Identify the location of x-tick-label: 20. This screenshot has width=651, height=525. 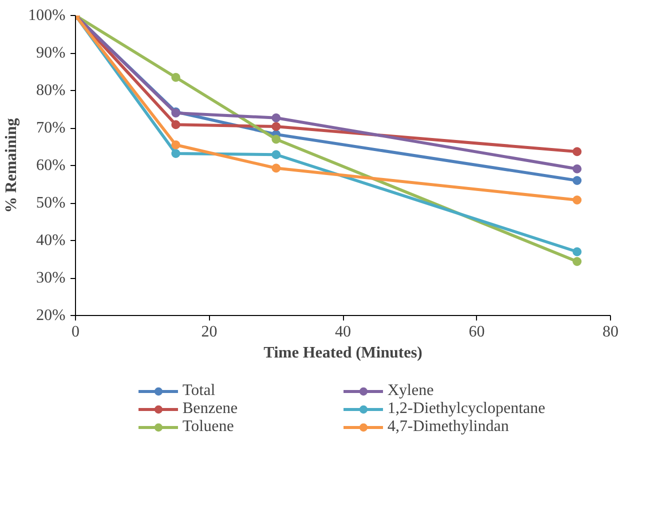
(209, 332).